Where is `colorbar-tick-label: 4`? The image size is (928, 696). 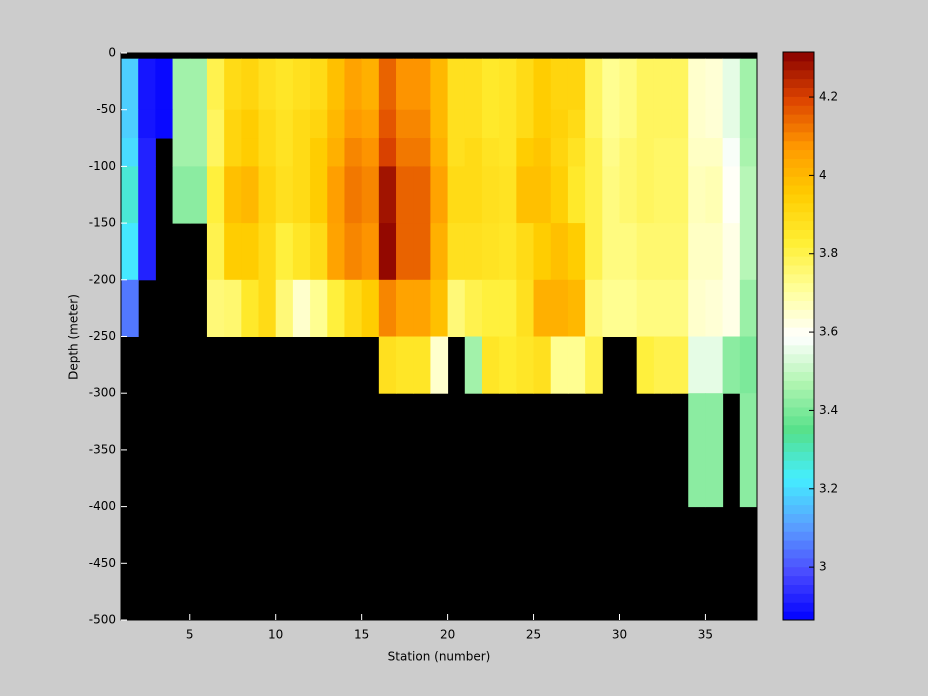
colorbar-tick-label: 4 is located at coordinates (823, 175).